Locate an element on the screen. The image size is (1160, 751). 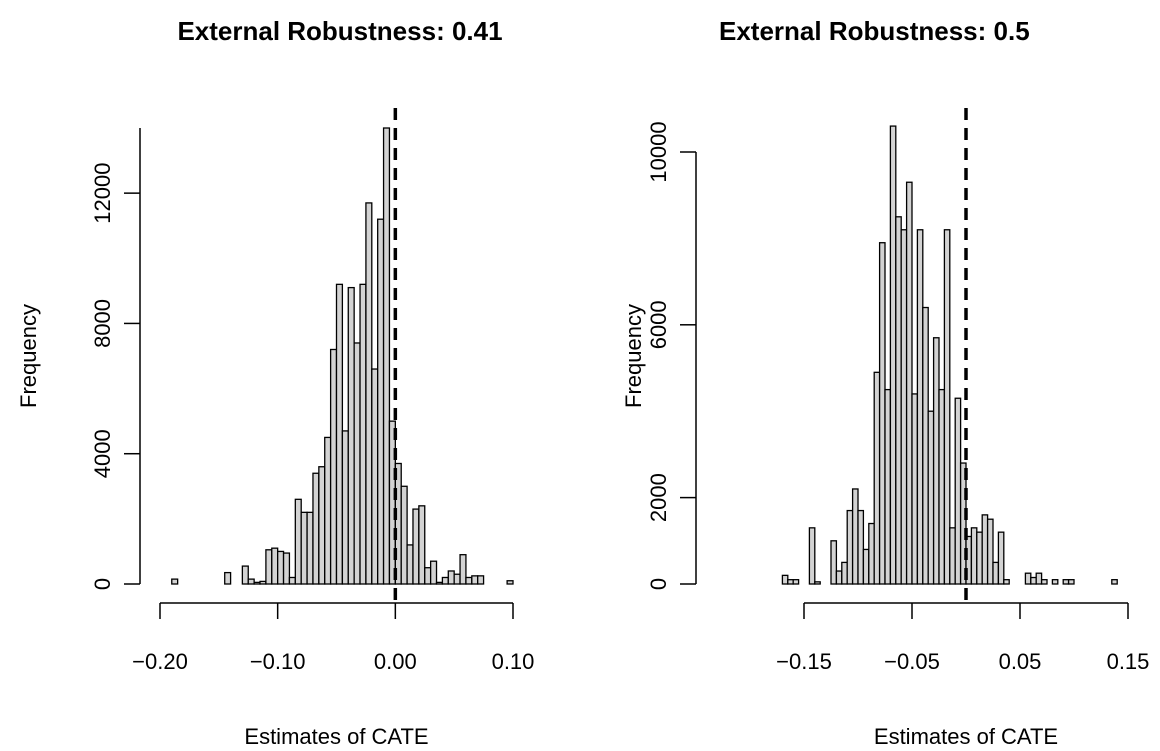
y-tick-label: 4000 is located at coordinates (102, 453).